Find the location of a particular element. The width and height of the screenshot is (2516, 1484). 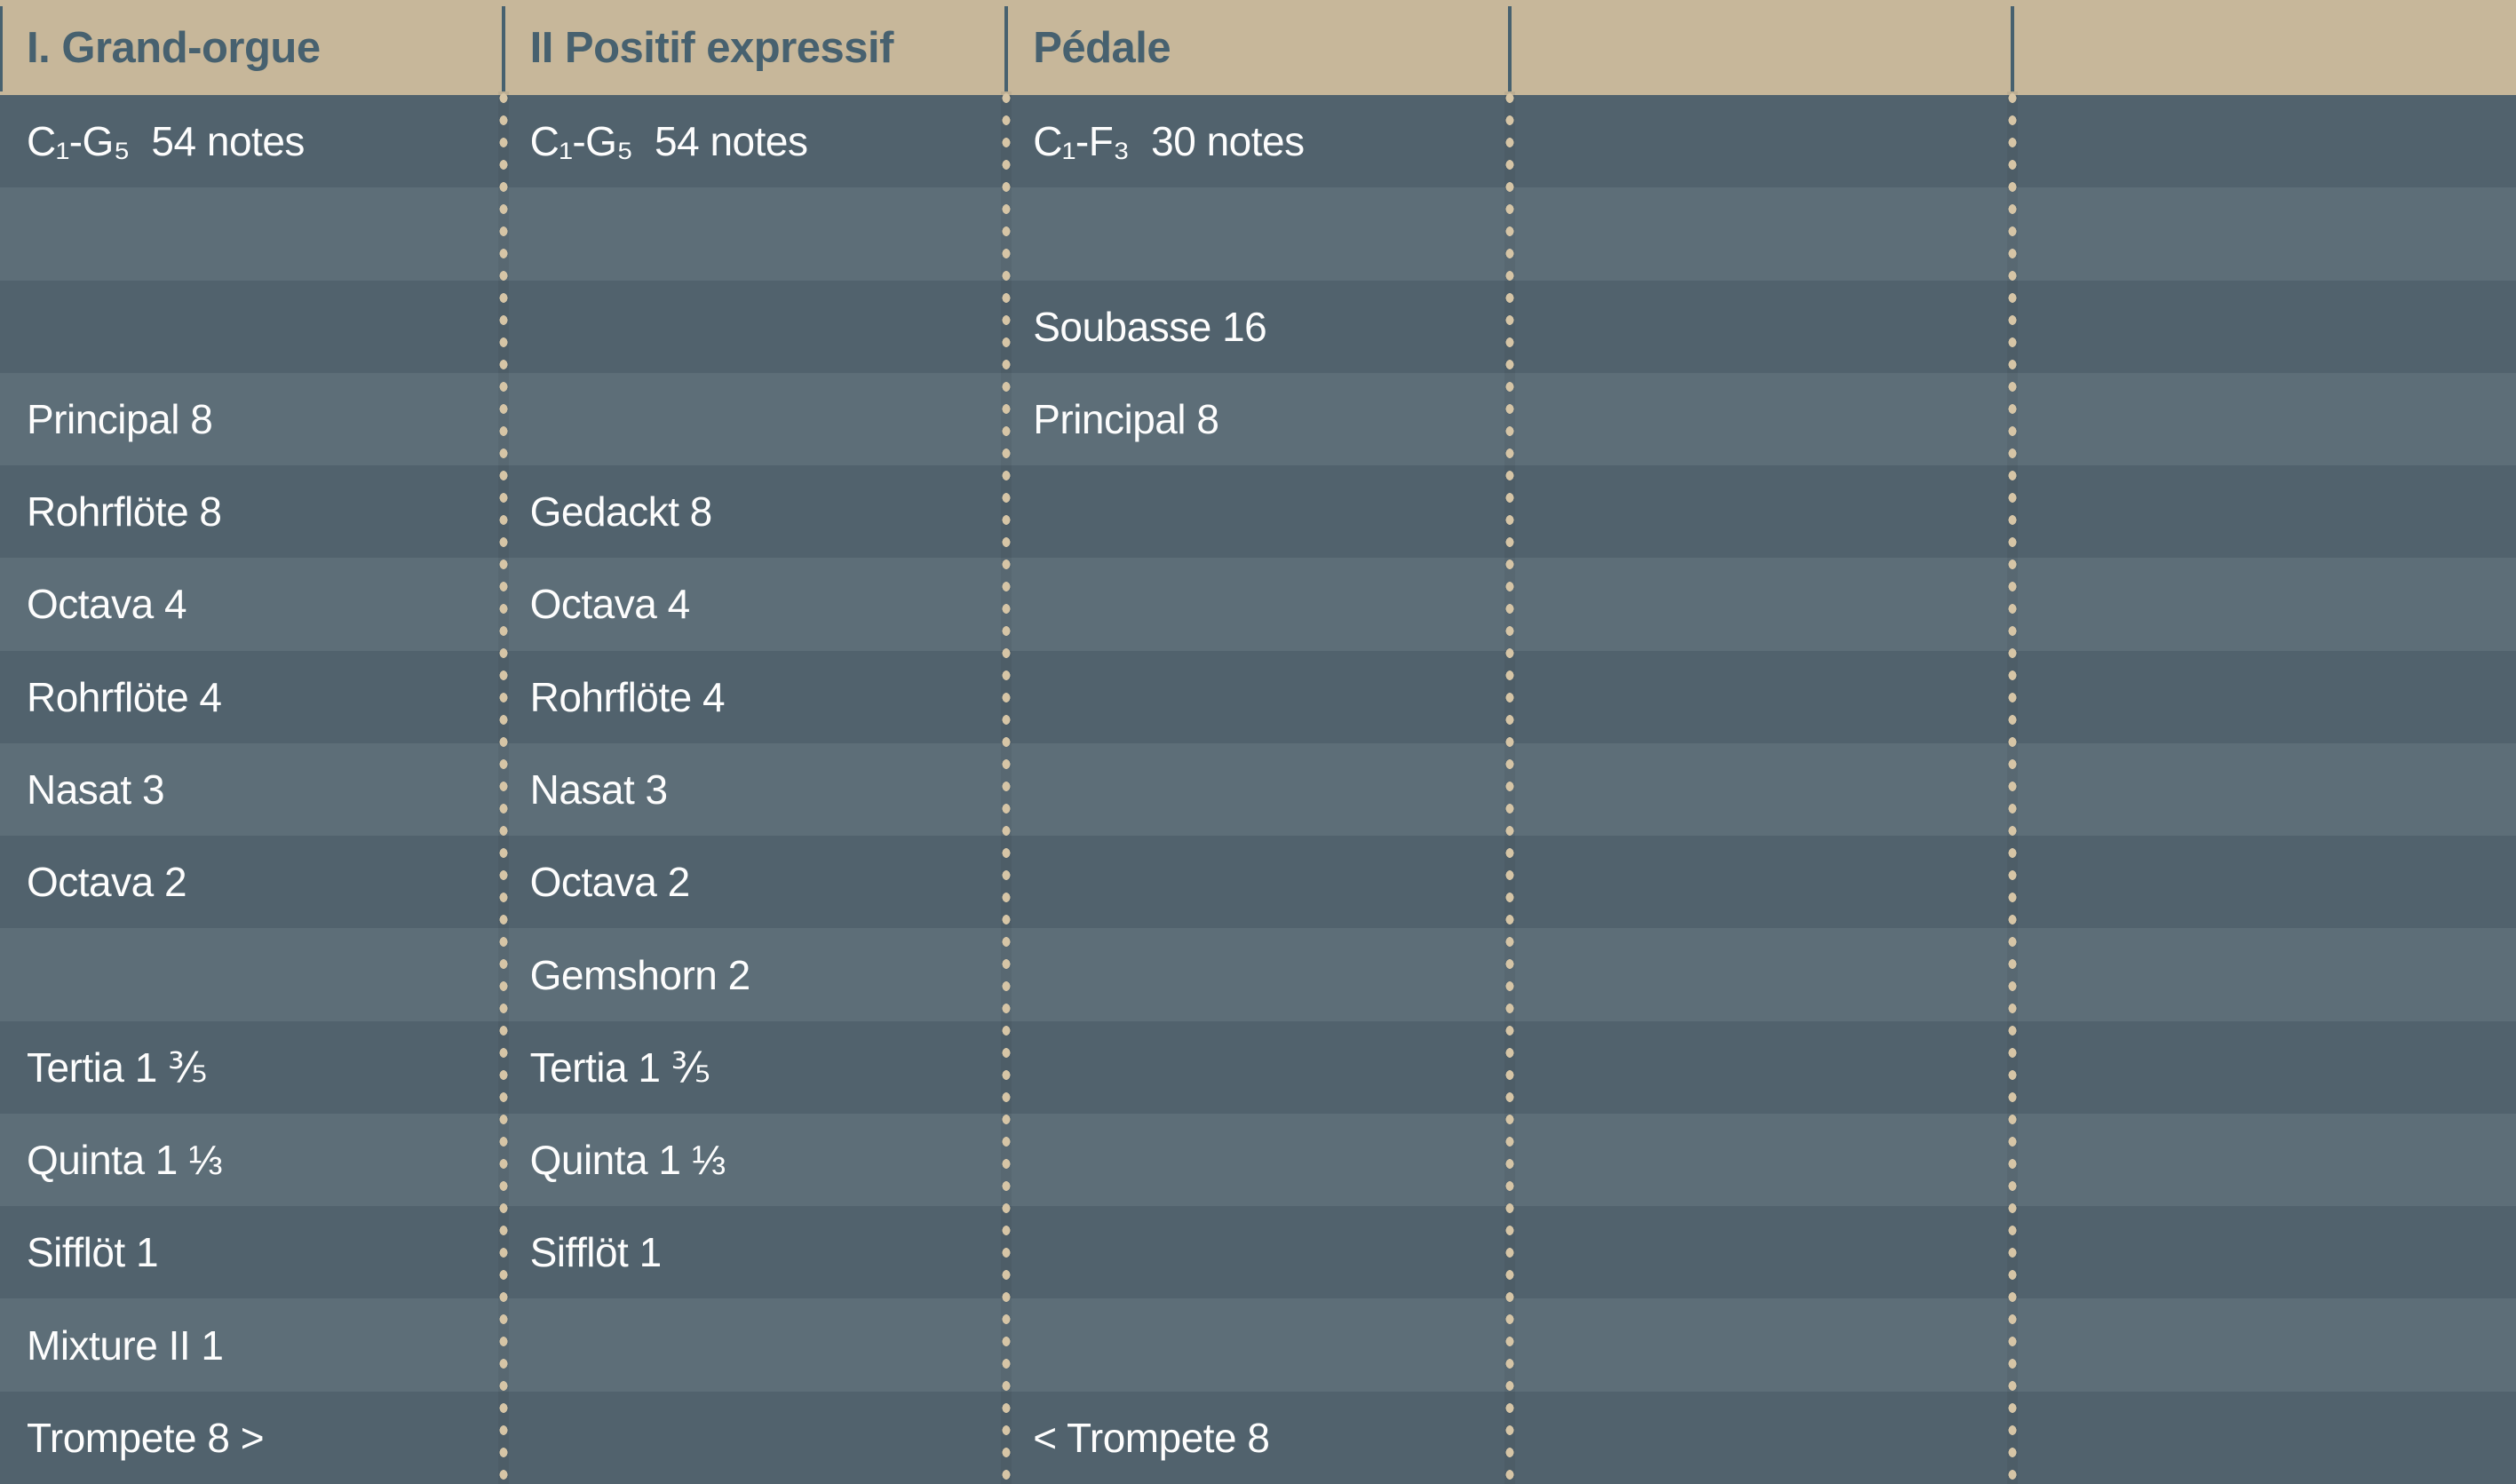

table-cell: Gedackt 8 is located at coordinates (621, 512).